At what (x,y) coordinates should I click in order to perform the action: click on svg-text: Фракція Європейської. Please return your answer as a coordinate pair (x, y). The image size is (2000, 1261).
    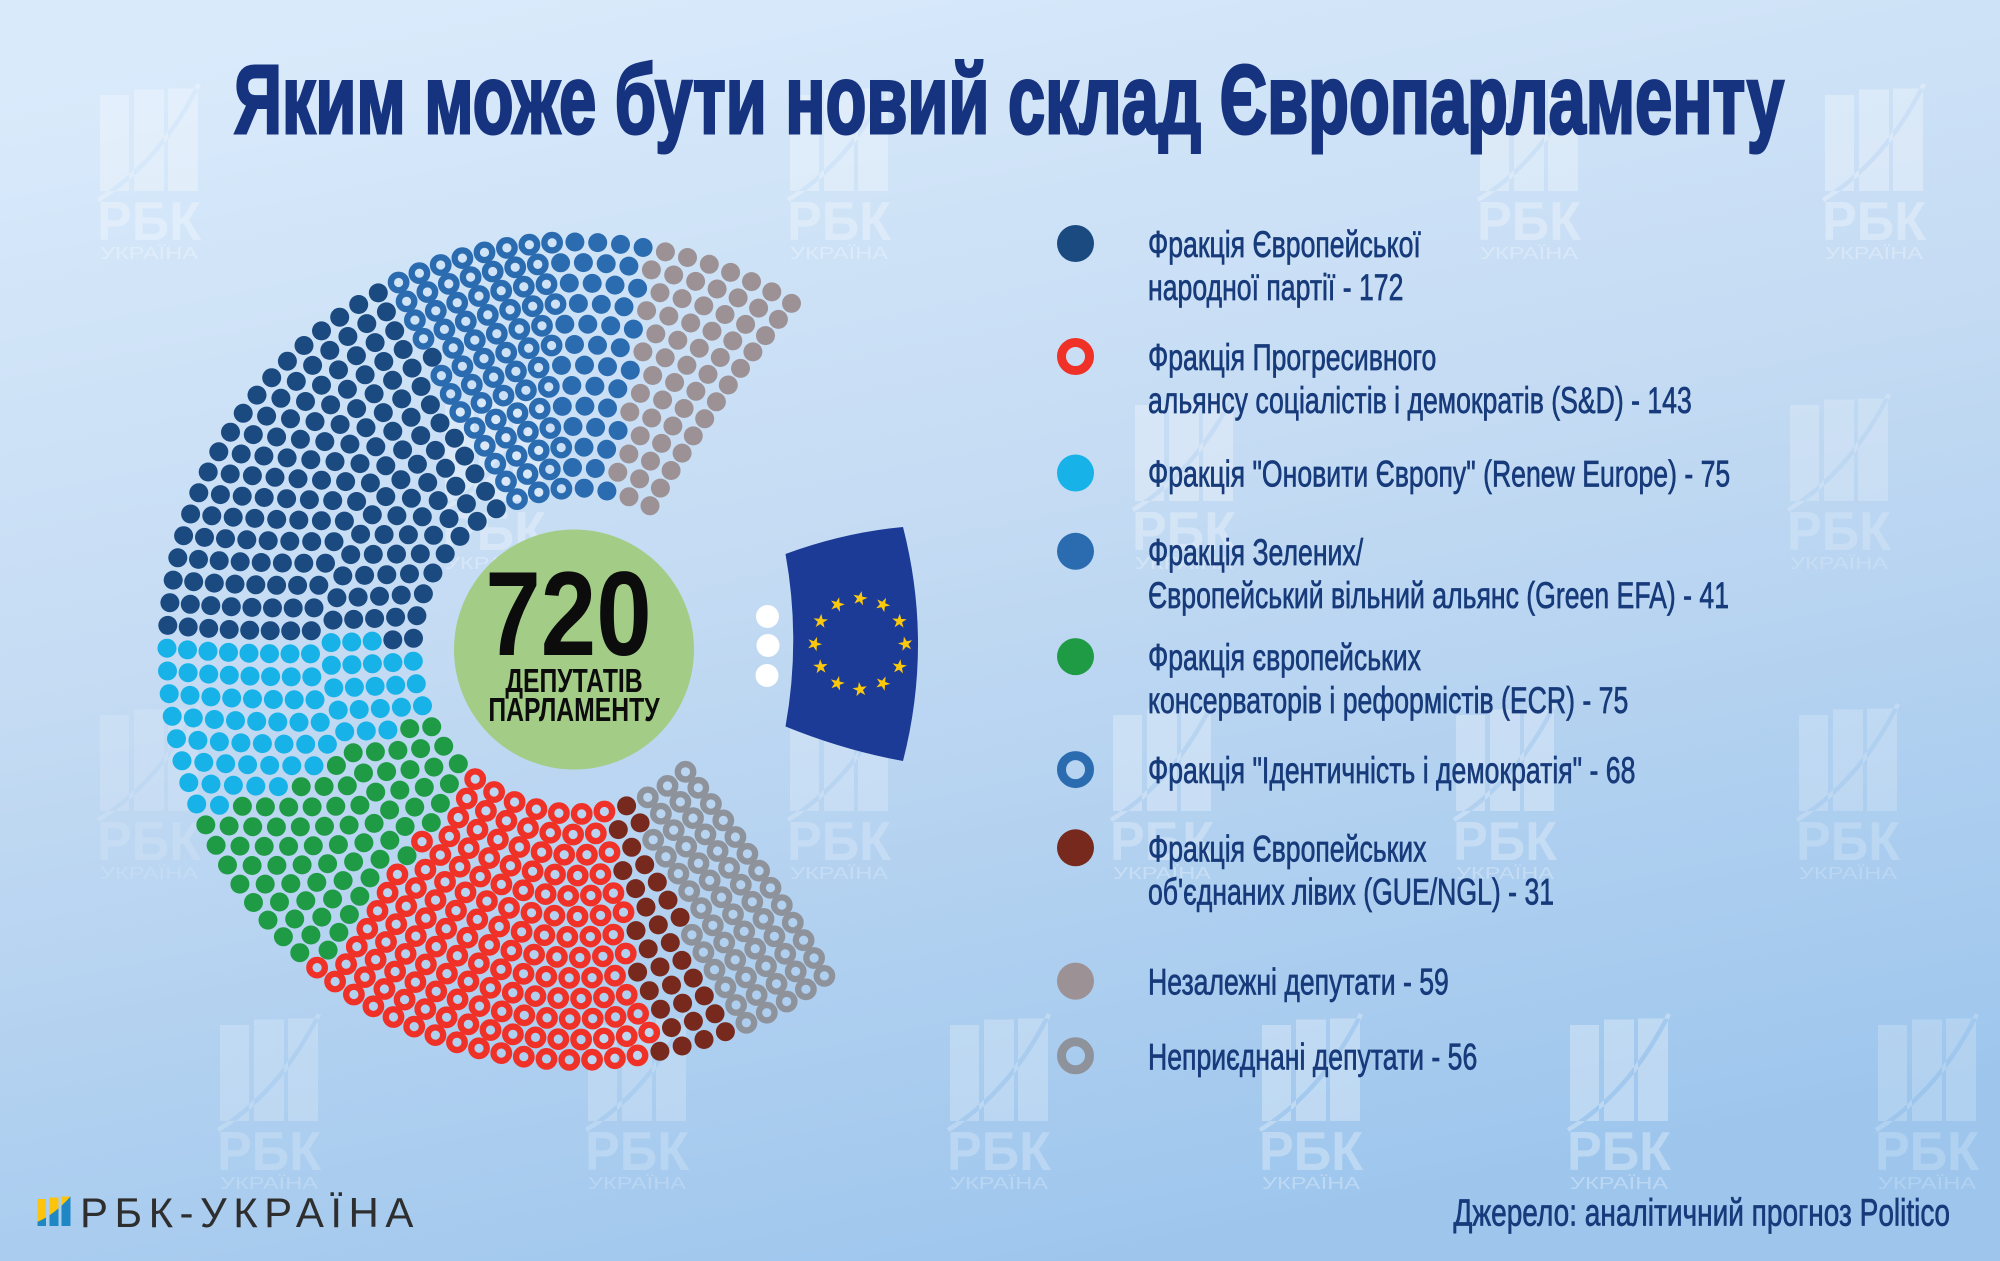
    Looking at the image, I should click on (1284, 244).